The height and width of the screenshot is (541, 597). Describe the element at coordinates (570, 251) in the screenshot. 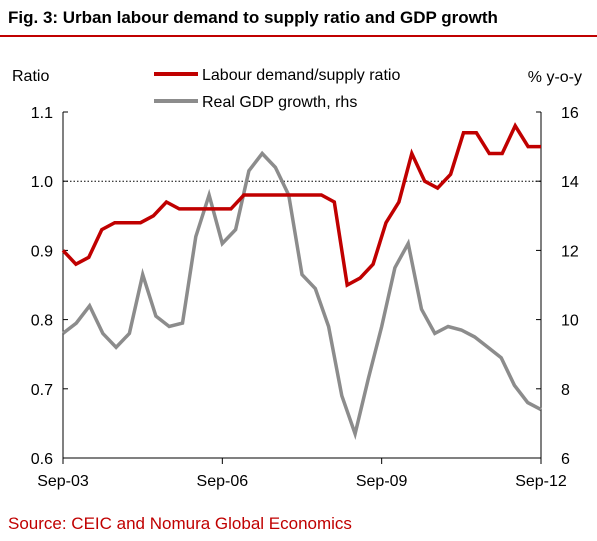

I see `y2-tick-label: 12` at that location.